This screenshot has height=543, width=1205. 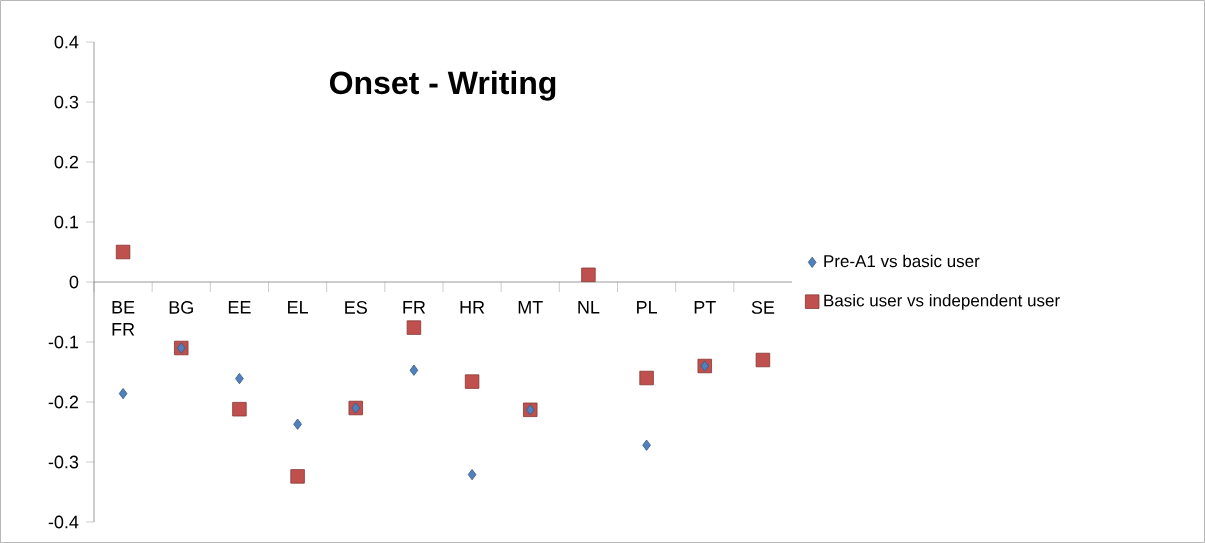 I want to click on x-tick-label: MT, so click(x=530, y=307).